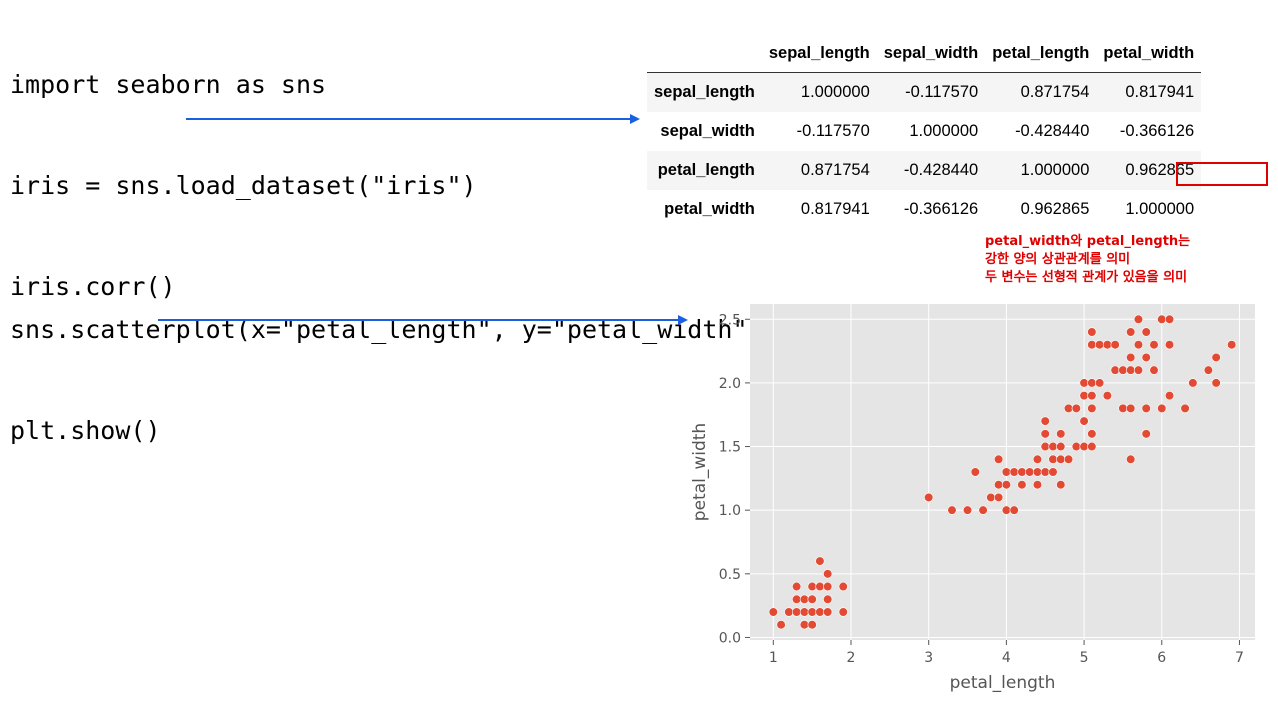 This screenshot has height=702, width=1278. Describe the element at coordinates (1003, 683) in the screenshot. I see `x-axis-label: petal_length` at that location.